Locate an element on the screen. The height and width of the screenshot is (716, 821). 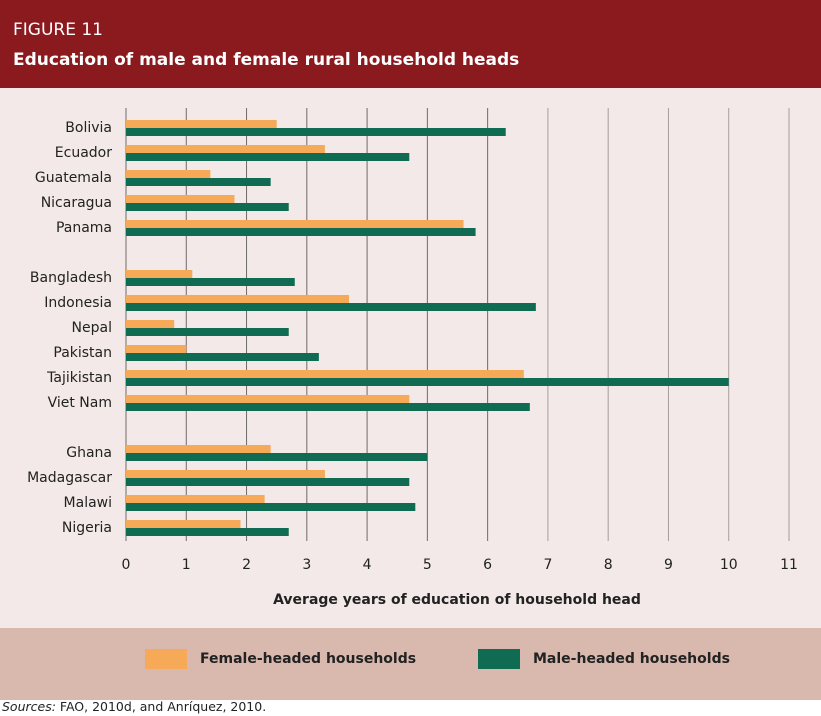
category-label: Ghana is located at coordinates (89, 453).